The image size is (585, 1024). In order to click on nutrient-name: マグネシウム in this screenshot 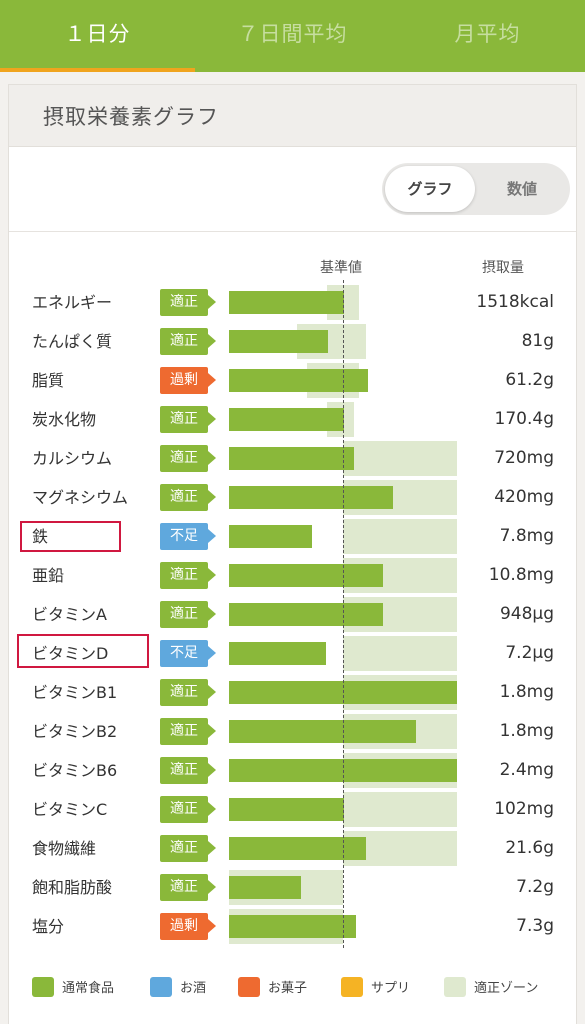, I will do `click(80, 497)`.